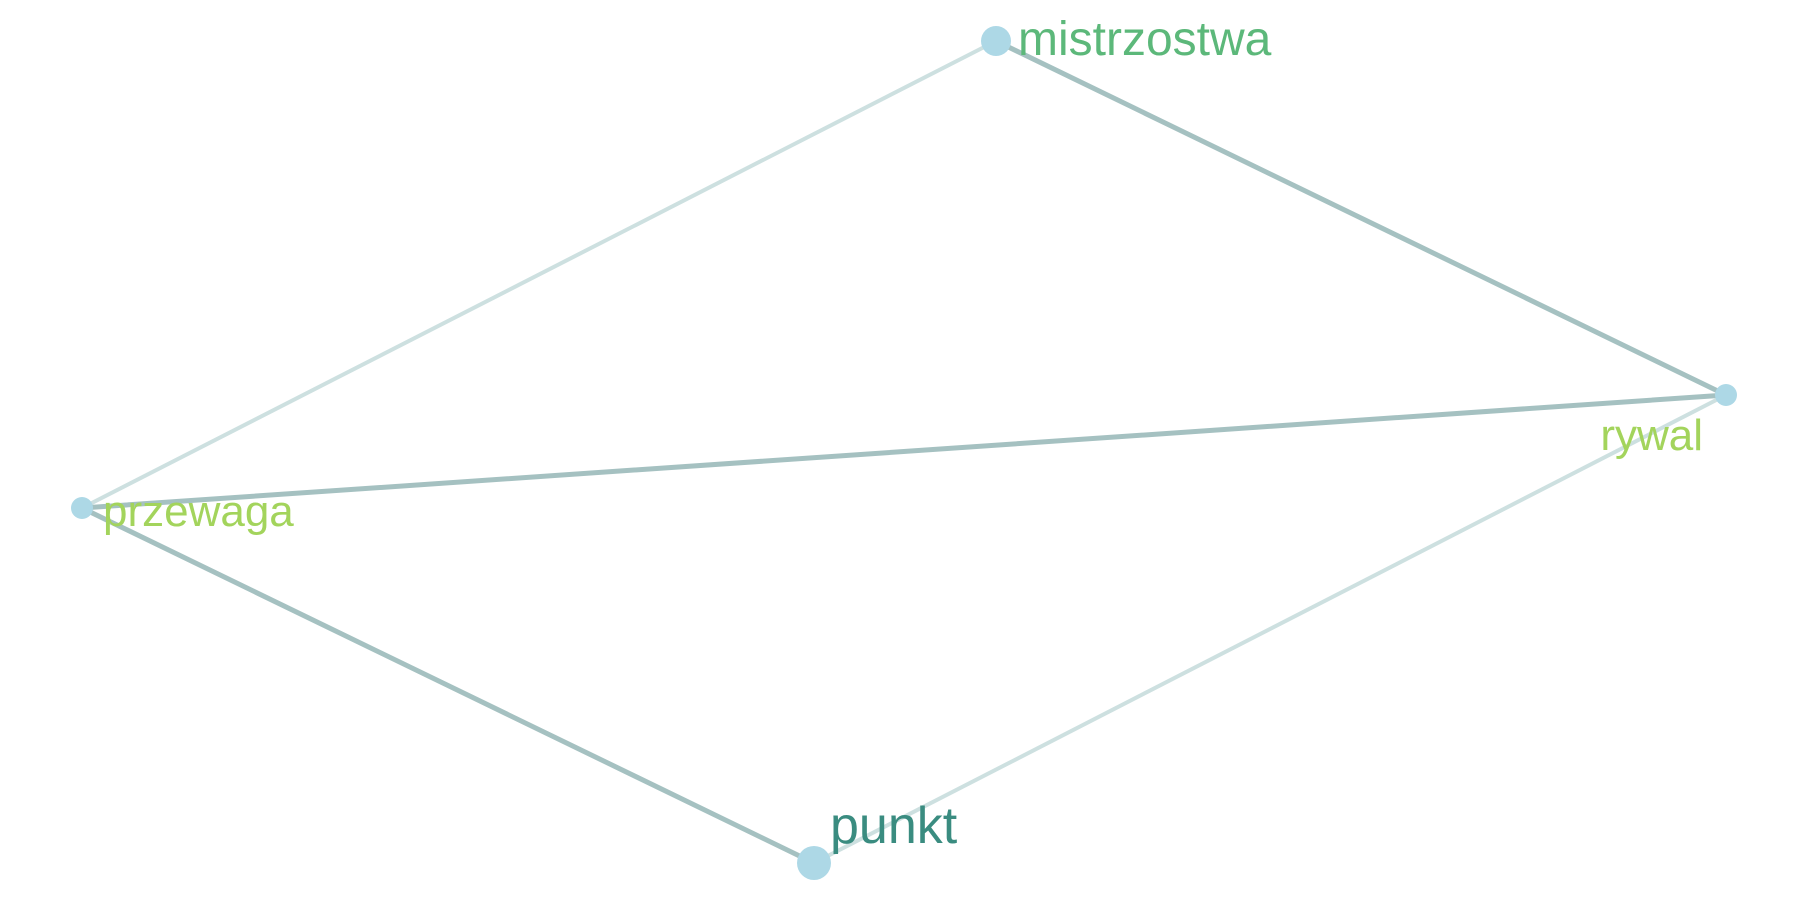  Describe the element at coordinates (996, 41) in the screenshot. I see `node-mistrzostwa` at that location.